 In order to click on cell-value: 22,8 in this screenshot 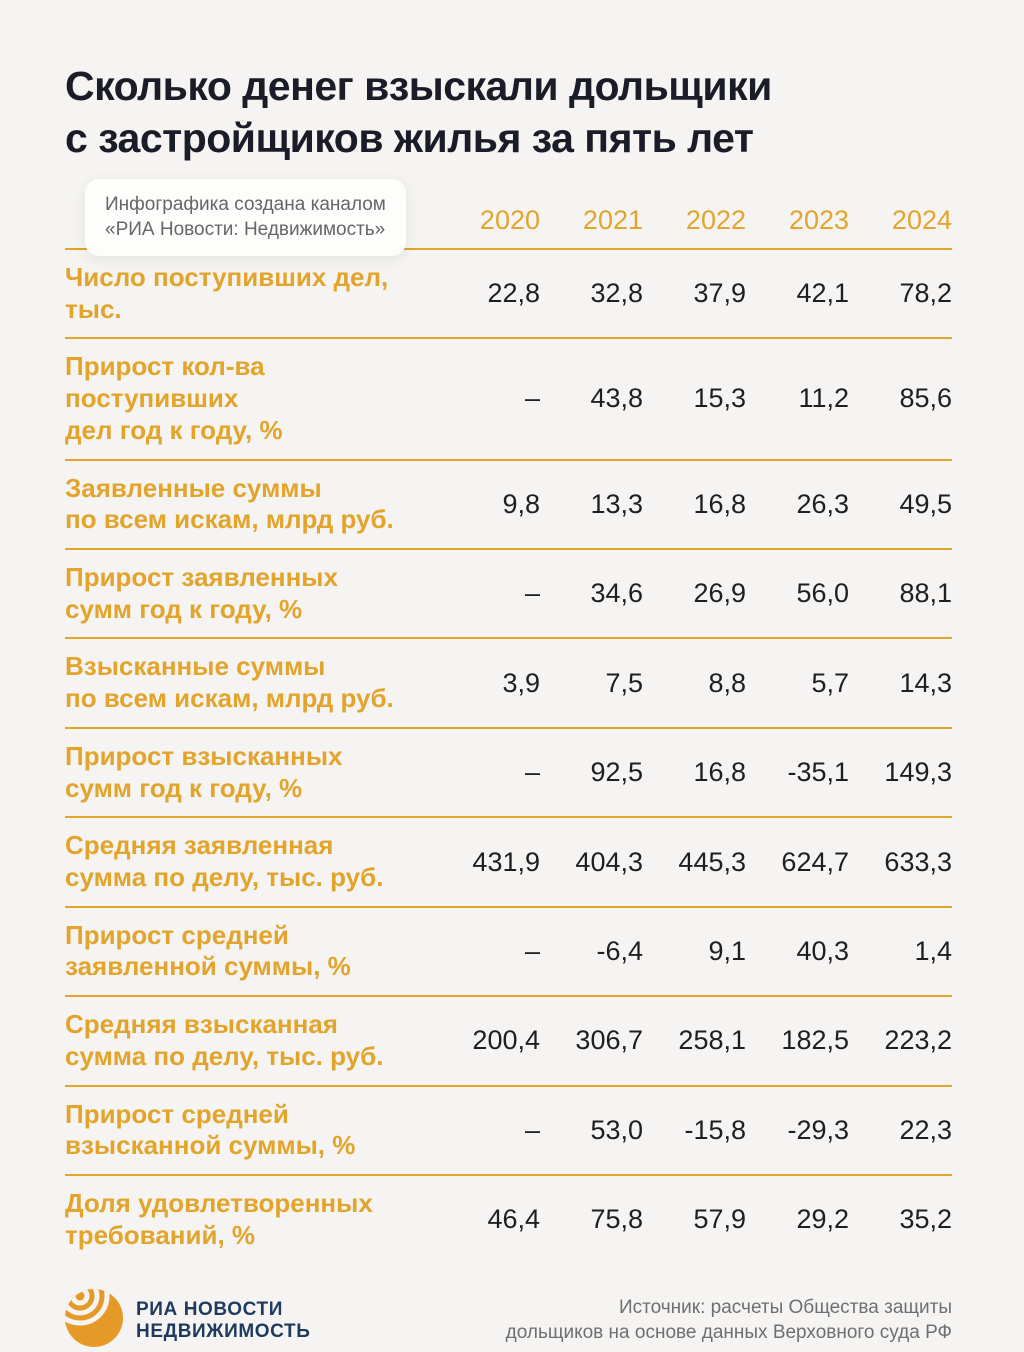, I will do `click(513, 293)`.